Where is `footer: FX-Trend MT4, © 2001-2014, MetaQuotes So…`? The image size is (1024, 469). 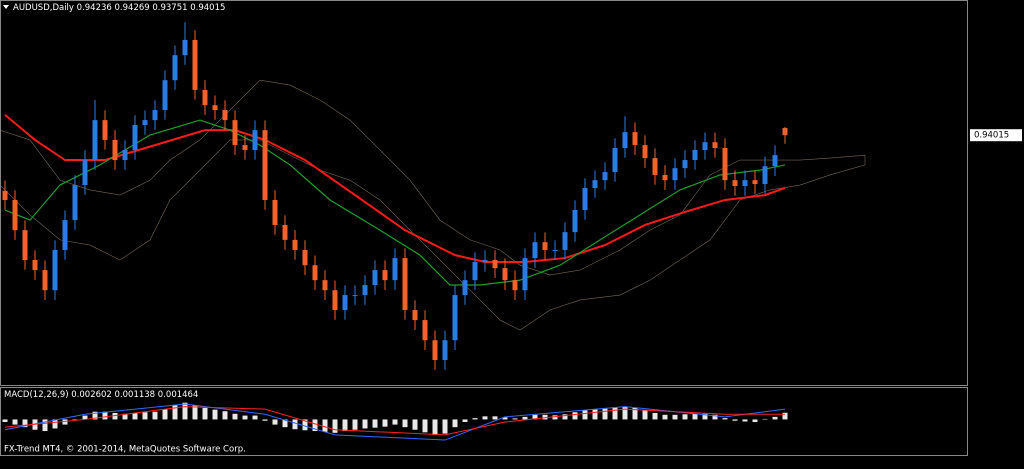 footer: FX-Trend MT4, © 2001-2014, MetaQuotes So… is located at coordinates (125, 450).